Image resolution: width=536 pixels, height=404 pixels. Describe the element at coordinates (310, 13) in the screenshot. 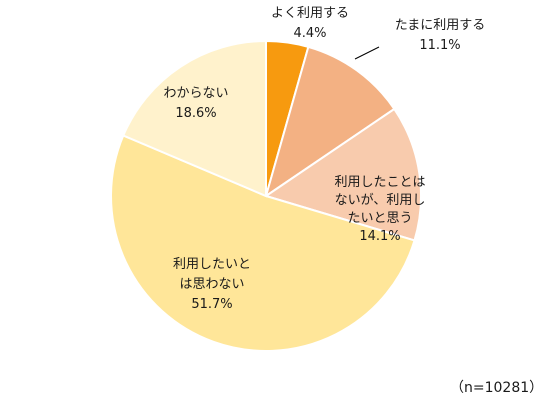

I see `slice-label-0-line-0: よく利用する` at that location.